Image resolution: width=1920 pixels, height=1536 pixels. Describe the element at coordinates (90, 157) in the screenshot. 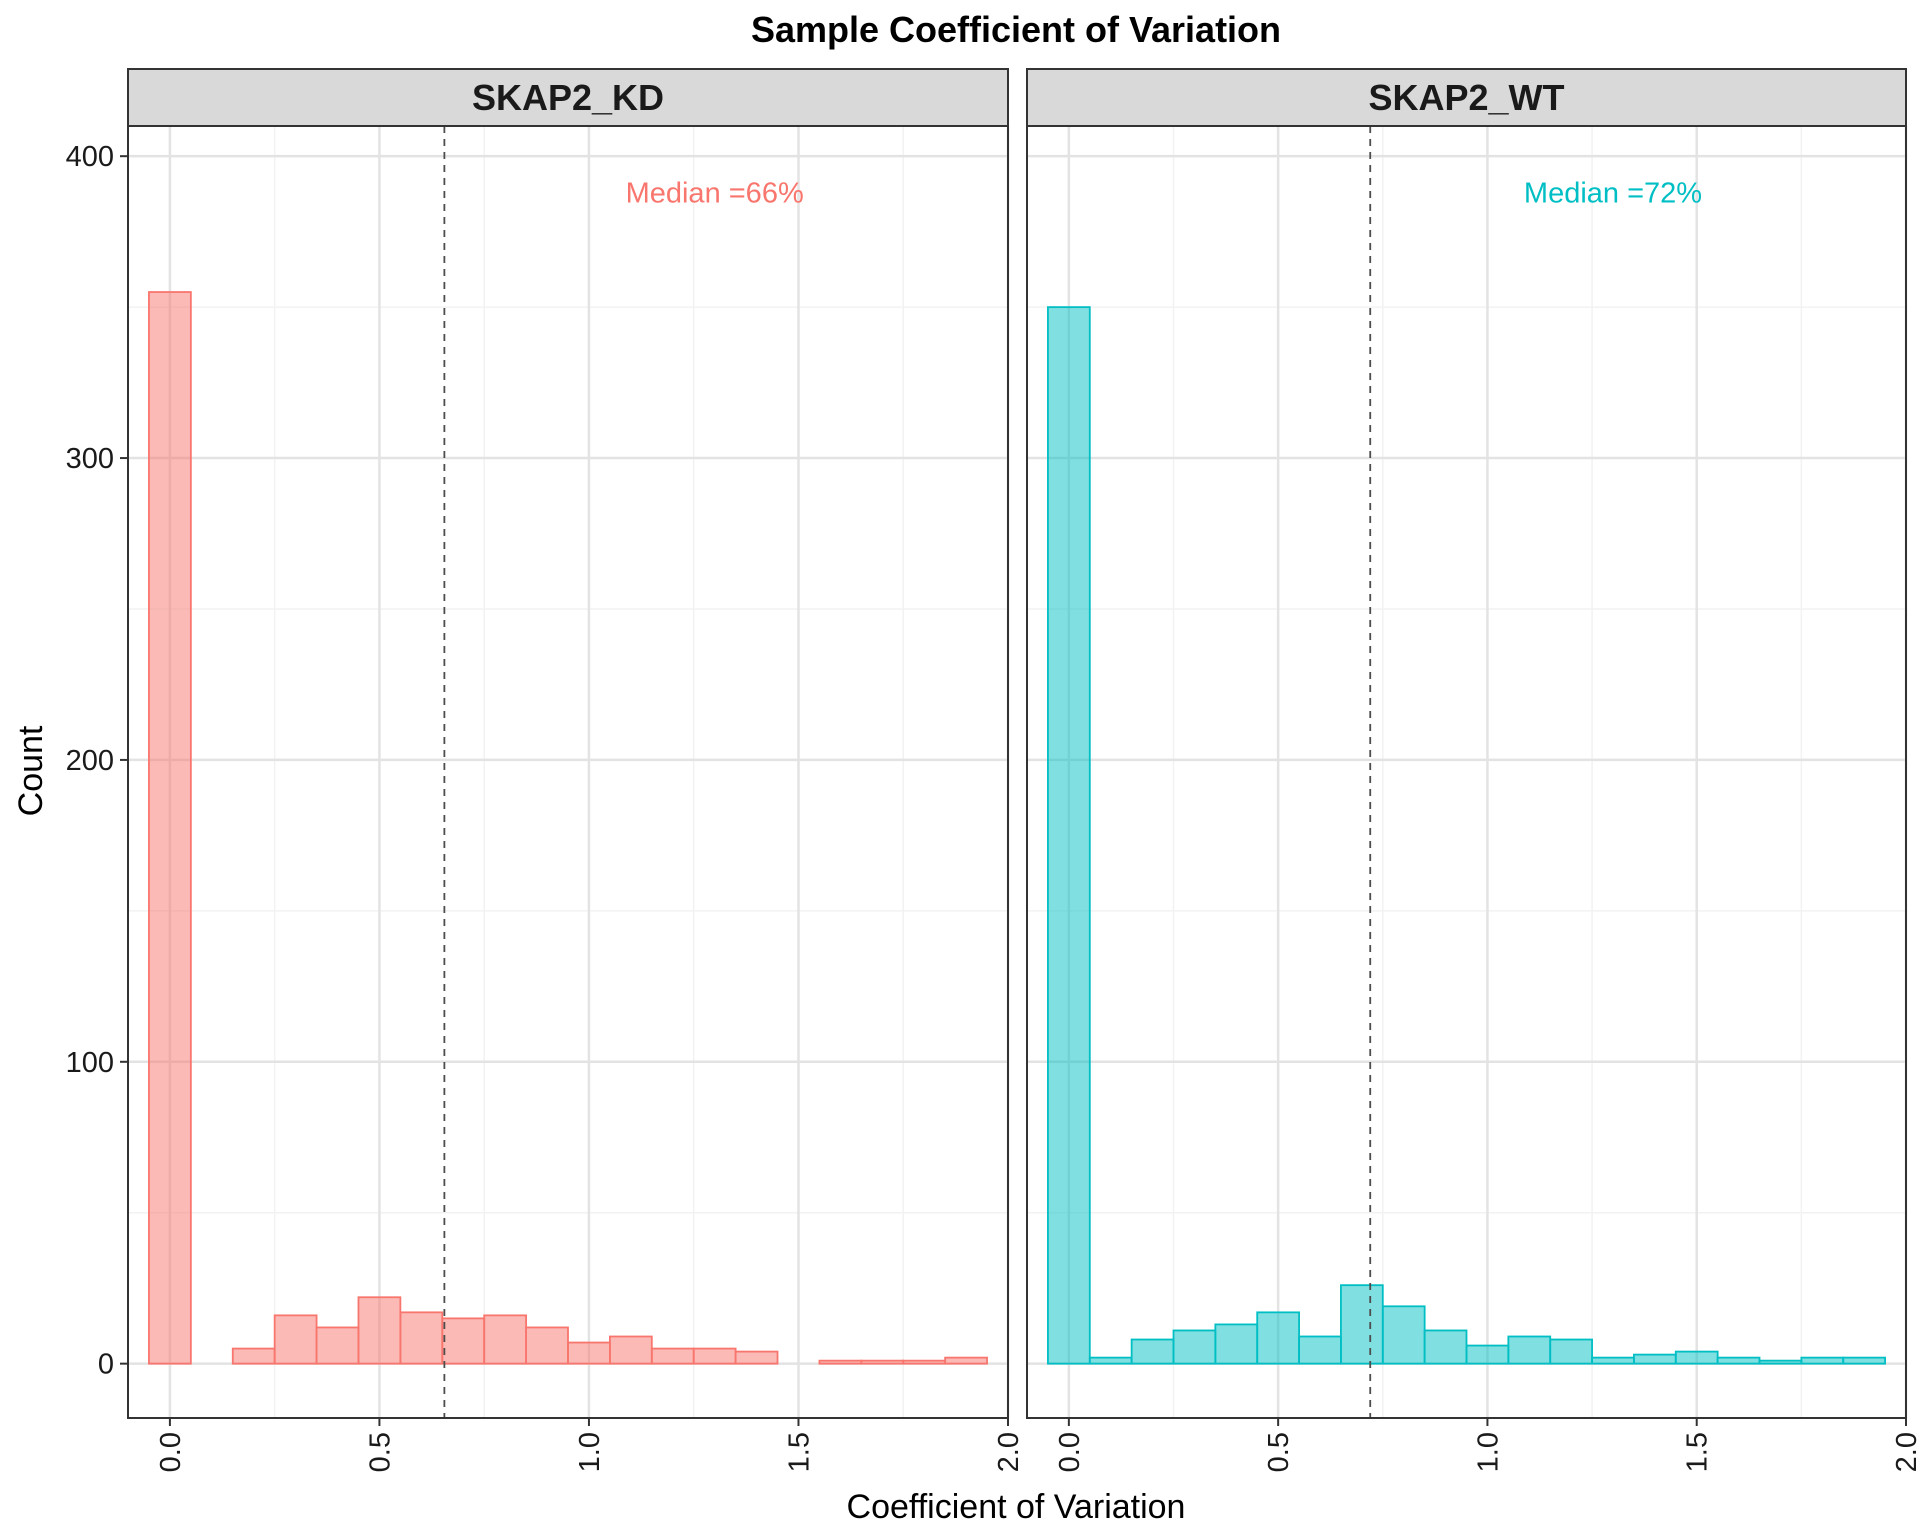

I see `y-tick-label: 400` at that location.